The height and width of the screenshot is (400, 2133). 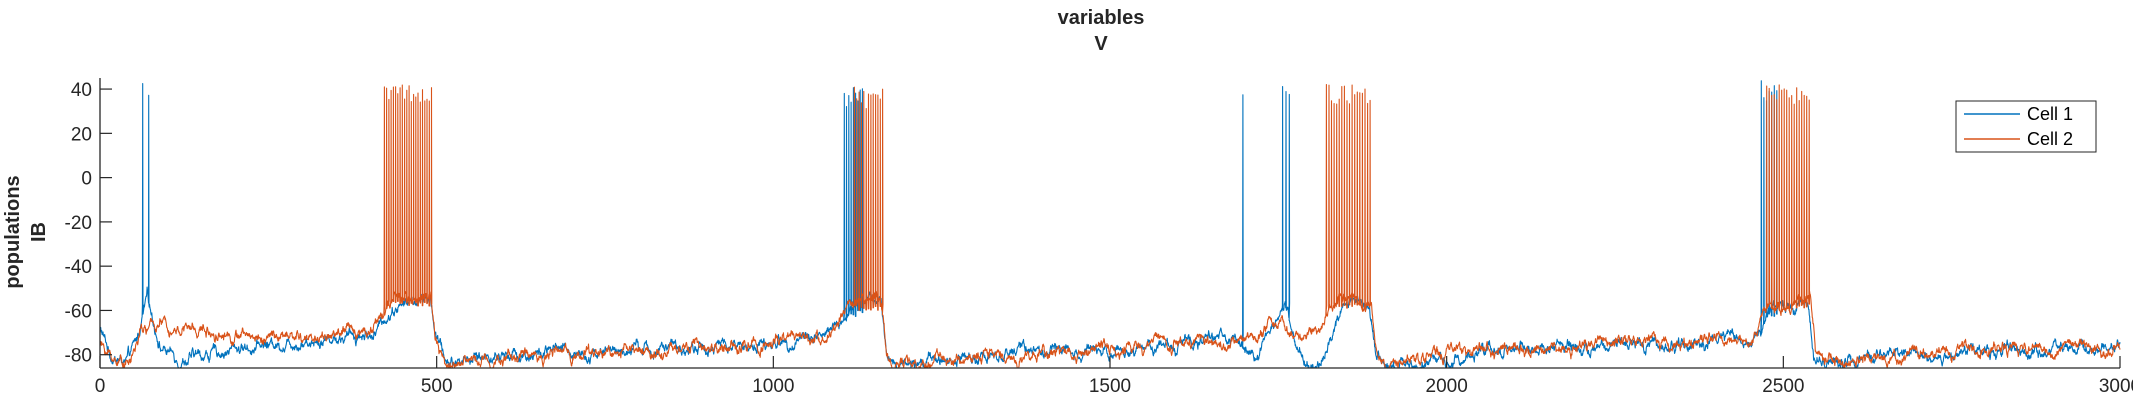 What do you see at coordinates (78, 311) in the screenshot?
I see `y-tick-label--60: -60` at bounding box center [78, 311].